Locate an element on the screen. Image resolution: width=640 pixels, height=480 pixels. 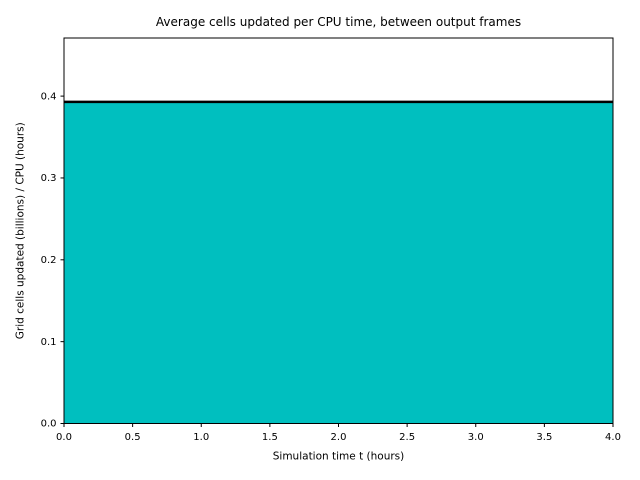
x-tick-label: 4.0 is located at coordinates (613, 437).